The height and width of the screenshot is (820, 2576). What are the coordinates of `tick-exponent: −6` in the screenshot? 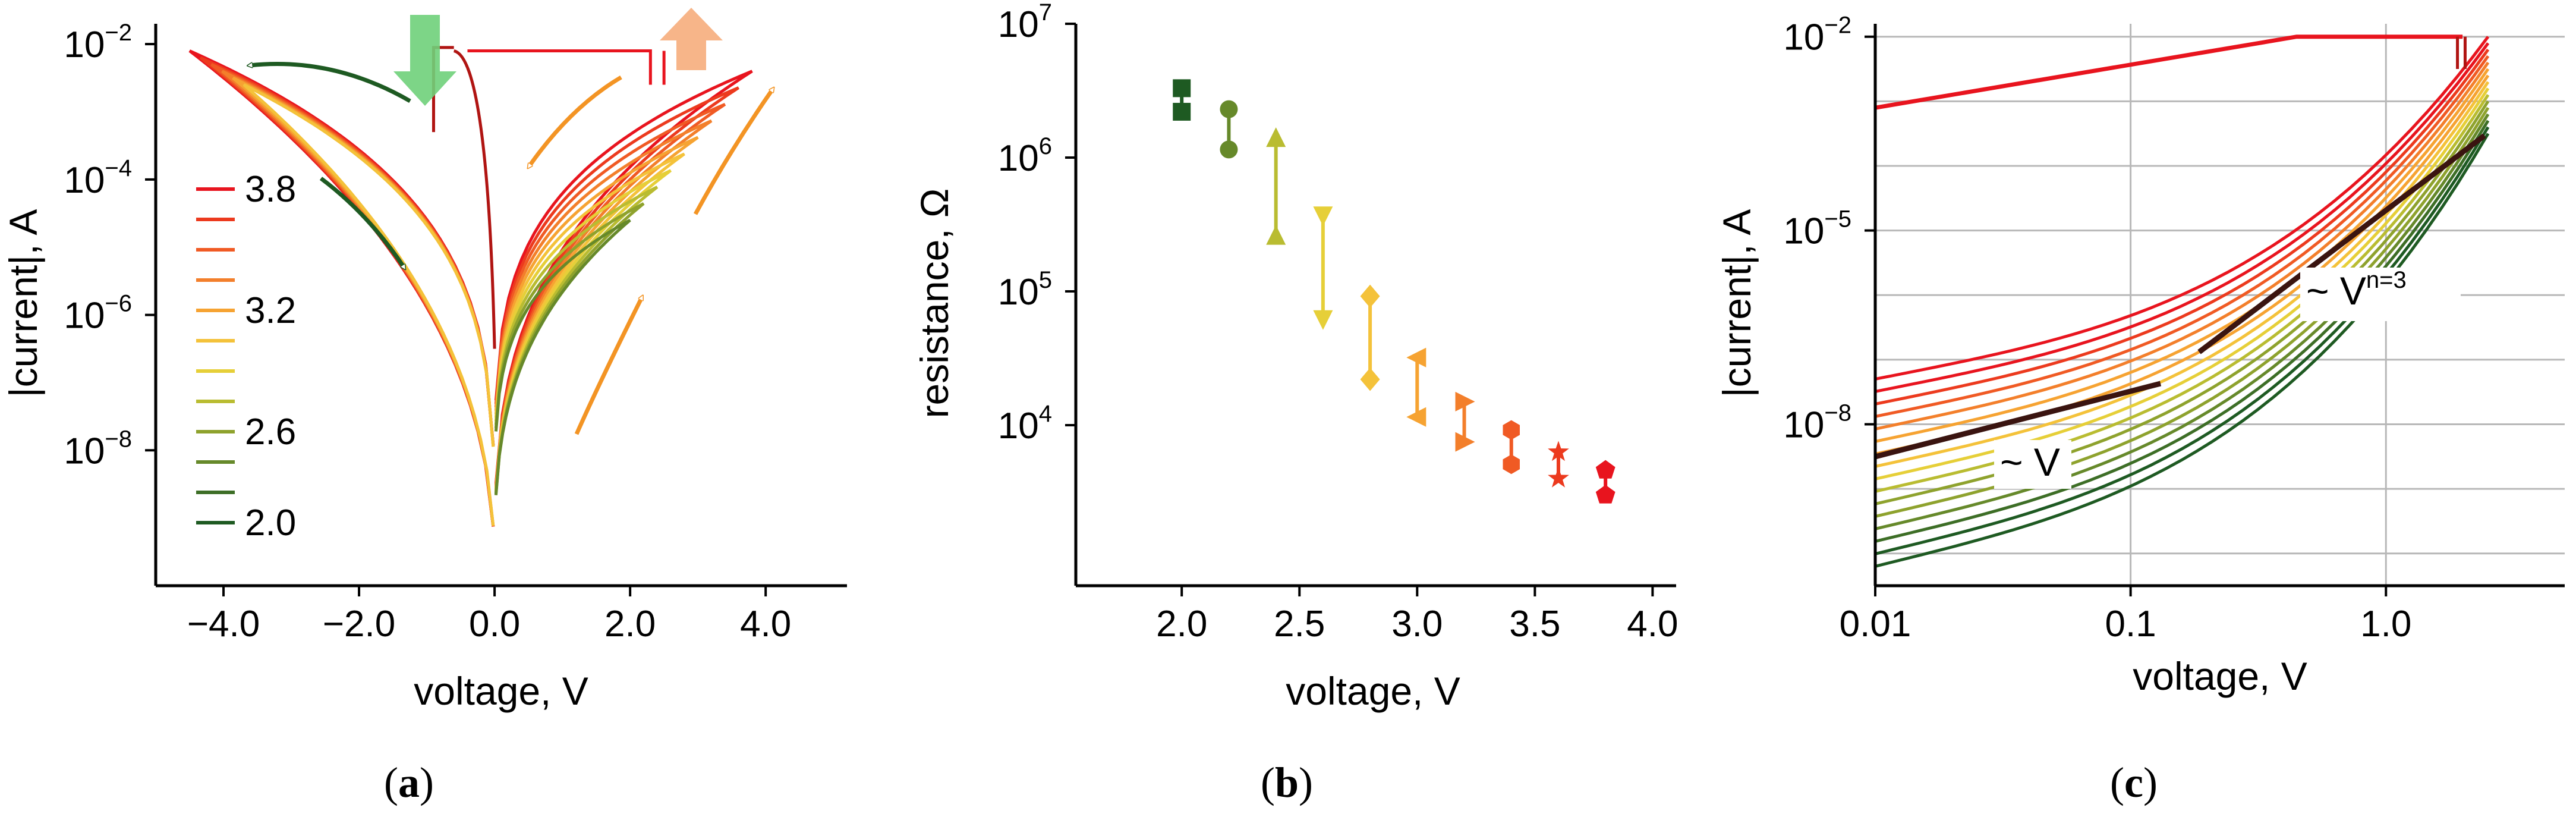 It's located at (118, 304).